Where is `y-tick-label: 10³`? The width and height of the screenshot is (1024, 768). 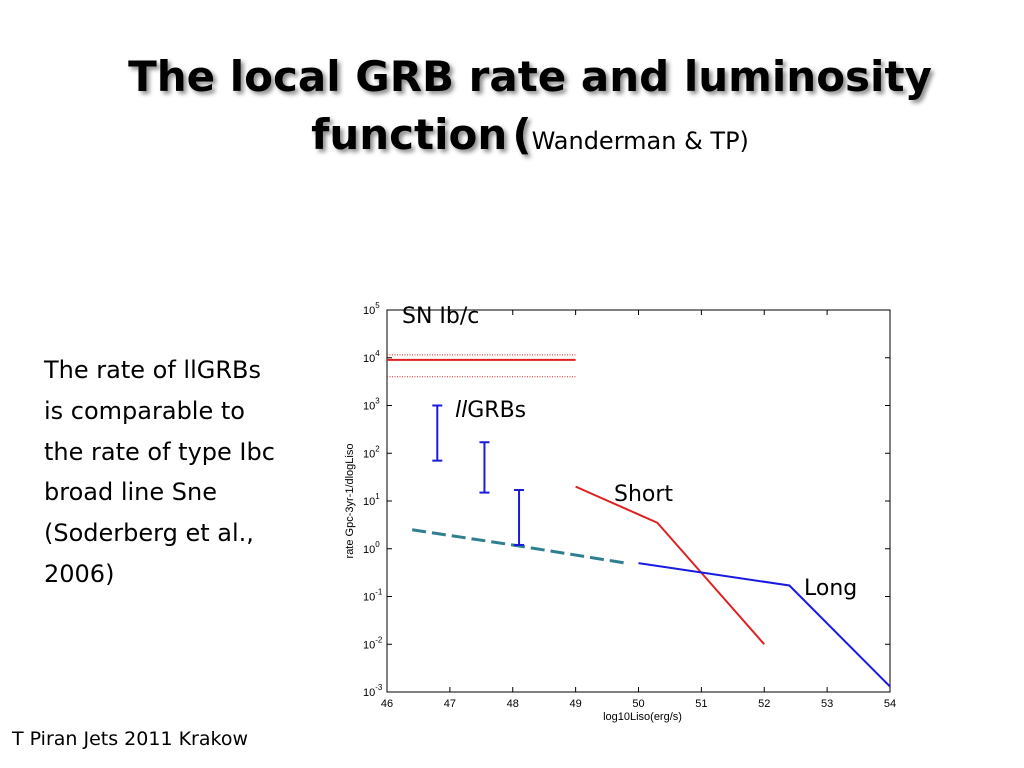 y-tick-label: 10³ is located at coordinates (371, 405).